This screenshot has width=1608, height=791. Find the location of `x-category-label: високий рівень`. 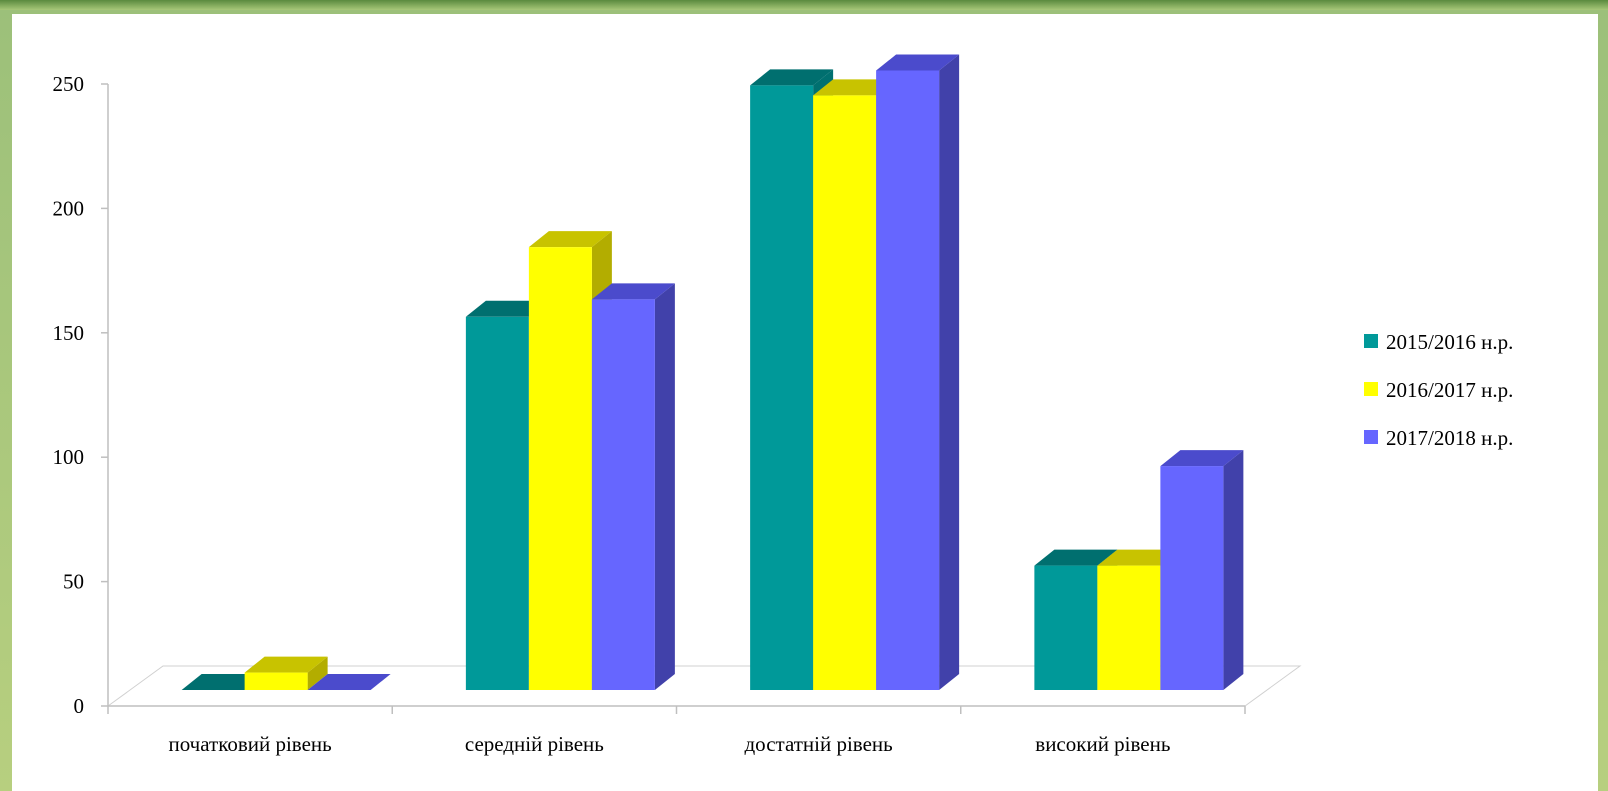

x-category-label: високий рівень is located at coordinates (1102, 744).